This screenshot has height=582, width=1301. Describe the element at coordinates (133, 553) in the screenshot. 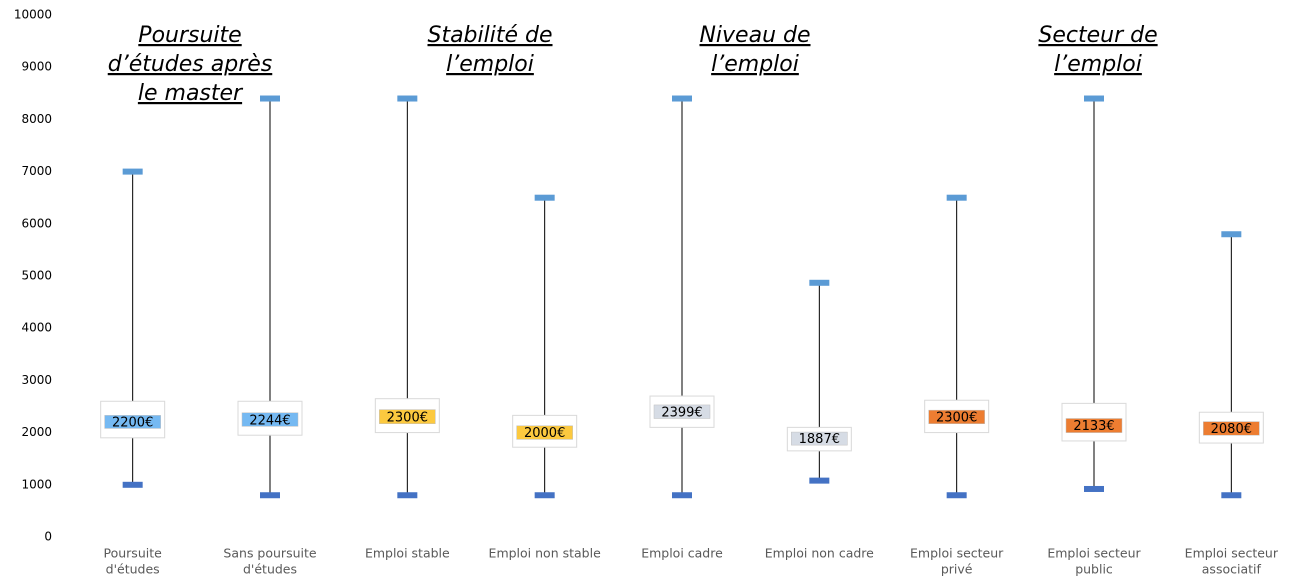

I see `x-tick-label: Poursuite` at that location.